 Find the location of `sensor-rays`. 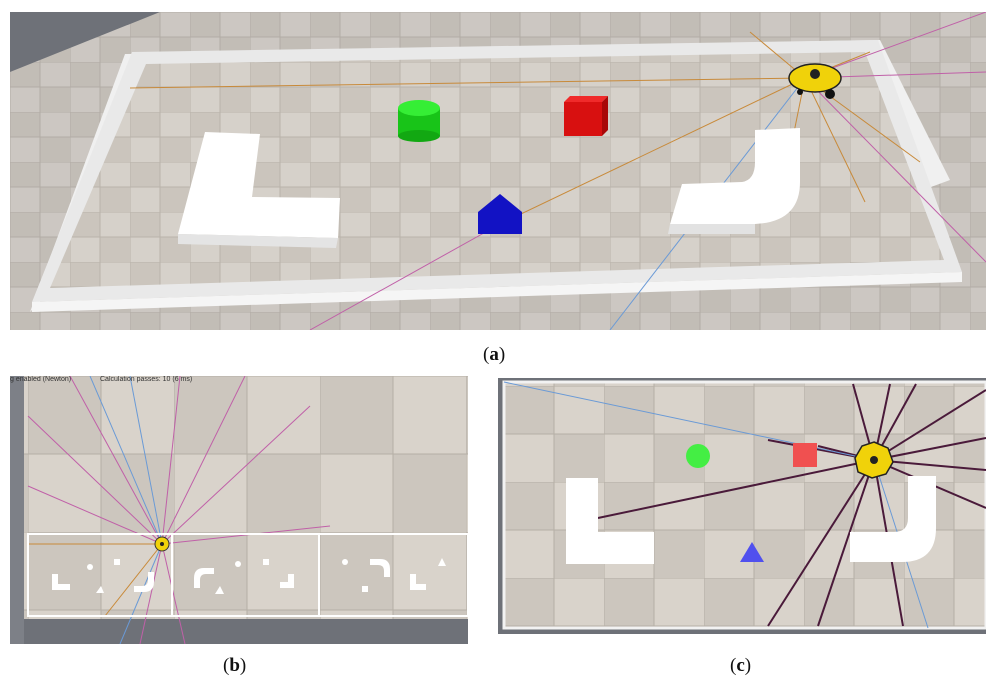

sensor-rays is located at coordinates (179, 510).